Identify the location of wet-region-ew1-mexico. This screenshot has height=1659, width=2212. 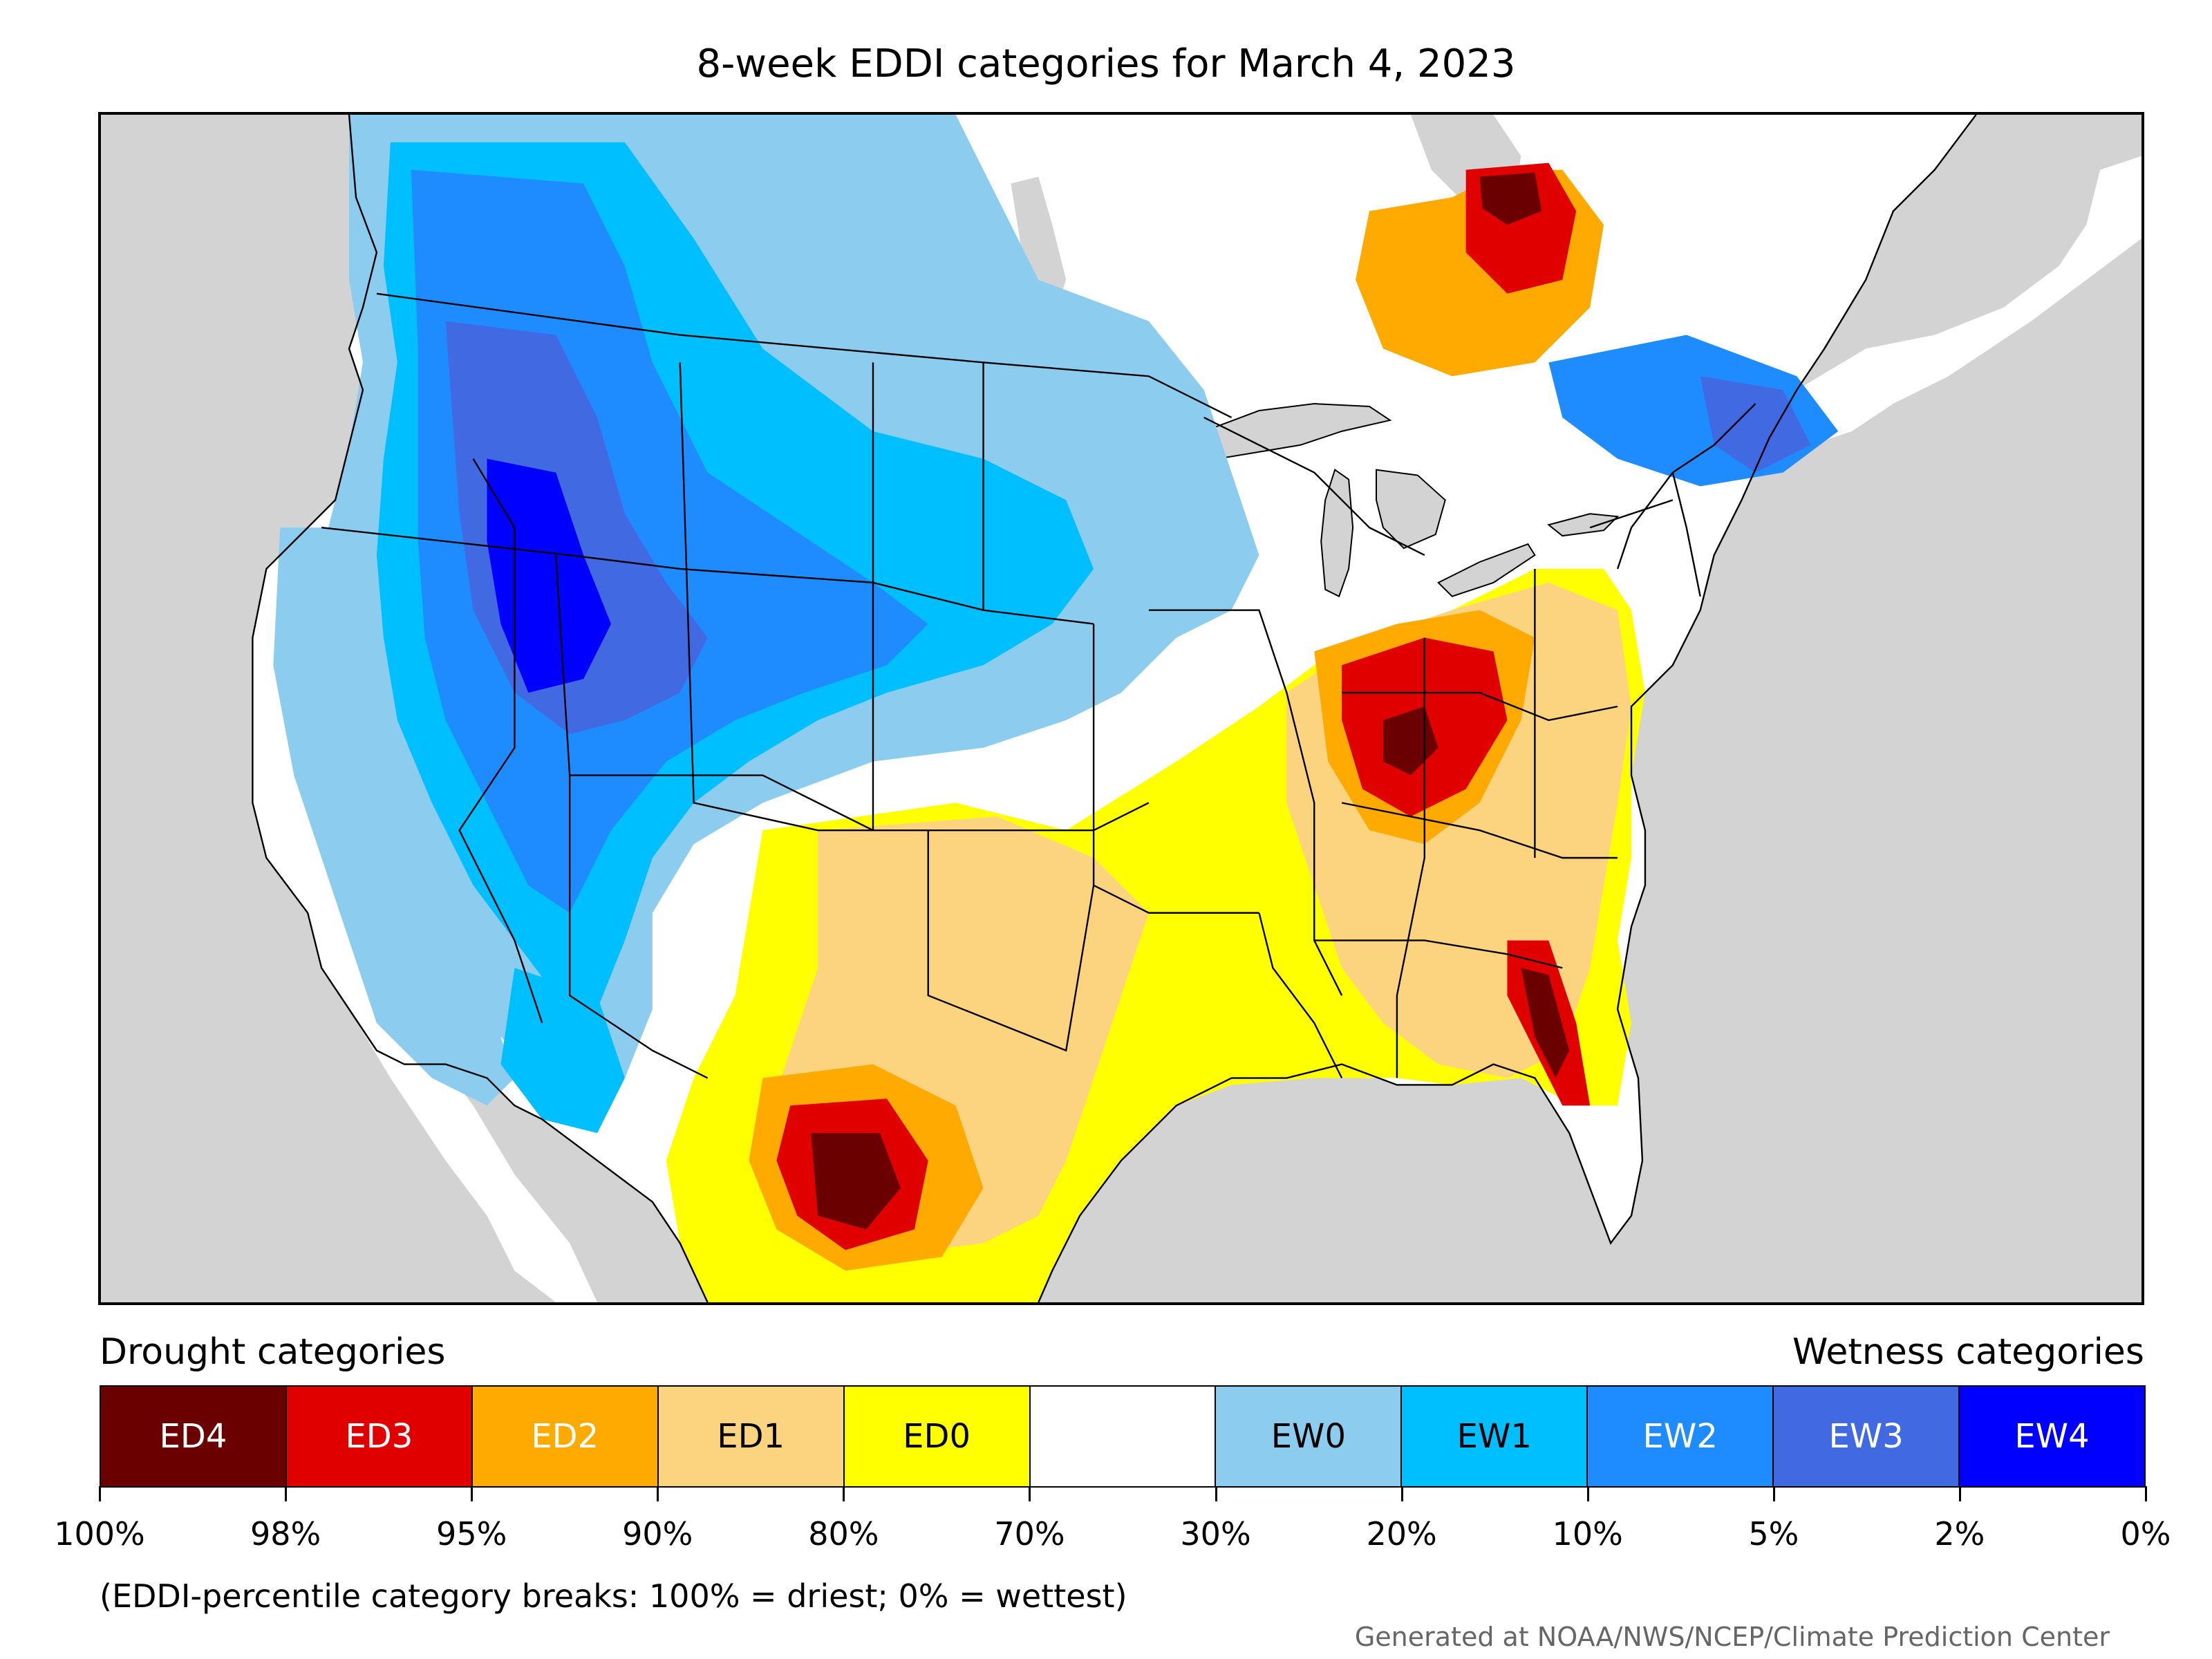
(562, 1051).